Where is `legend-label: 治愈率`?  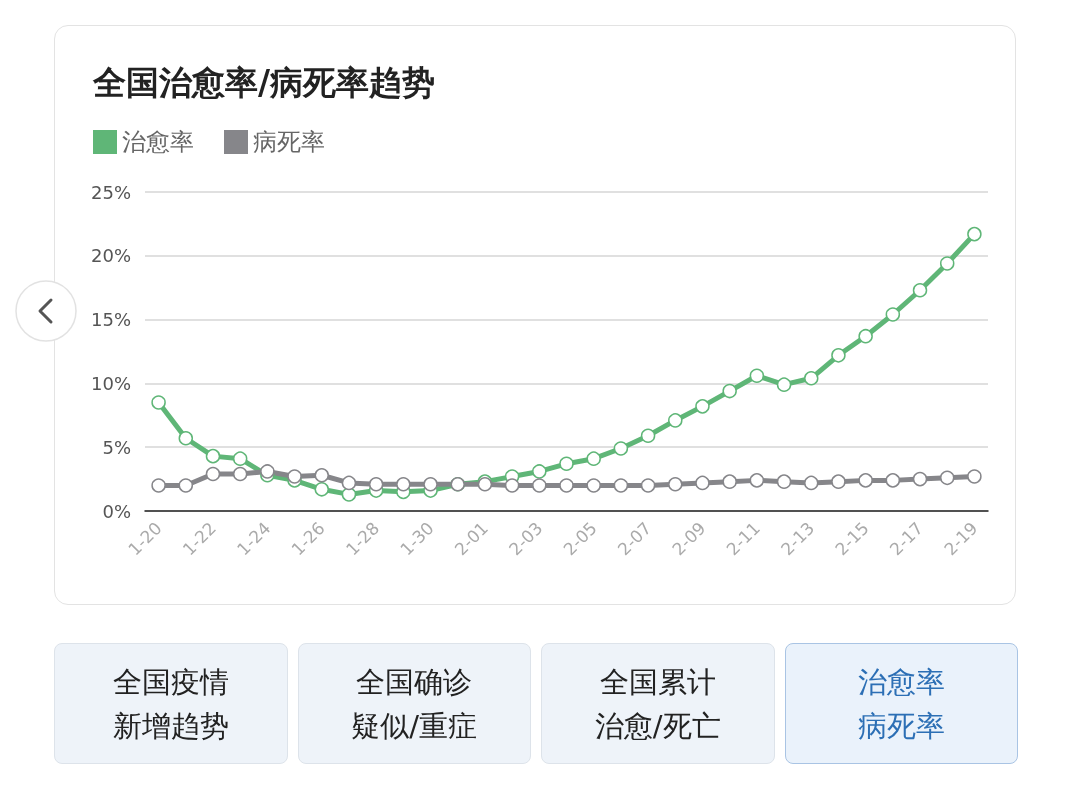
legend-label: 治愈率 is located at coordinates (158, 142).